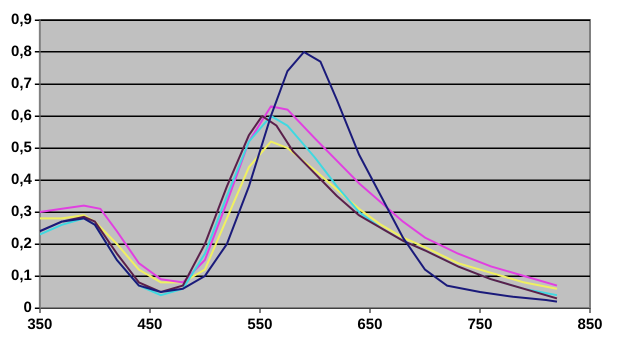 The width and height of the screenshot is (628, 345). I want to click on y-tick-label: 0,9, so click(21, 19).